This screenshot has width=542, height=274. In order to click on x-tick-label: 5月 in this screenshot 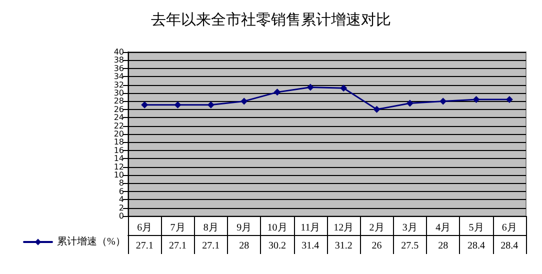, I will do `click(476, 228)`.